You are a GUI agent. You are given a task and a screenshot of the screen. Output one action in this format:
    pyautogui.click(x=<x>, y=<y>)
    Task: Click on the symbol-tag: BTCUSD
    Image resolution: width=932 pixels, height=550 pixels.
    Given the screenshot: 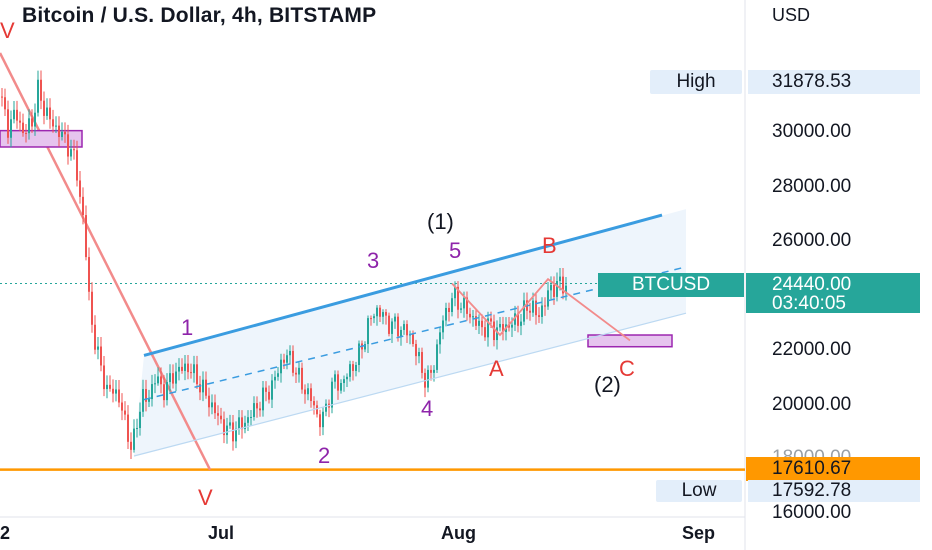 What is the action you would take?
    pyautogui.click(x=671, y=285)
    